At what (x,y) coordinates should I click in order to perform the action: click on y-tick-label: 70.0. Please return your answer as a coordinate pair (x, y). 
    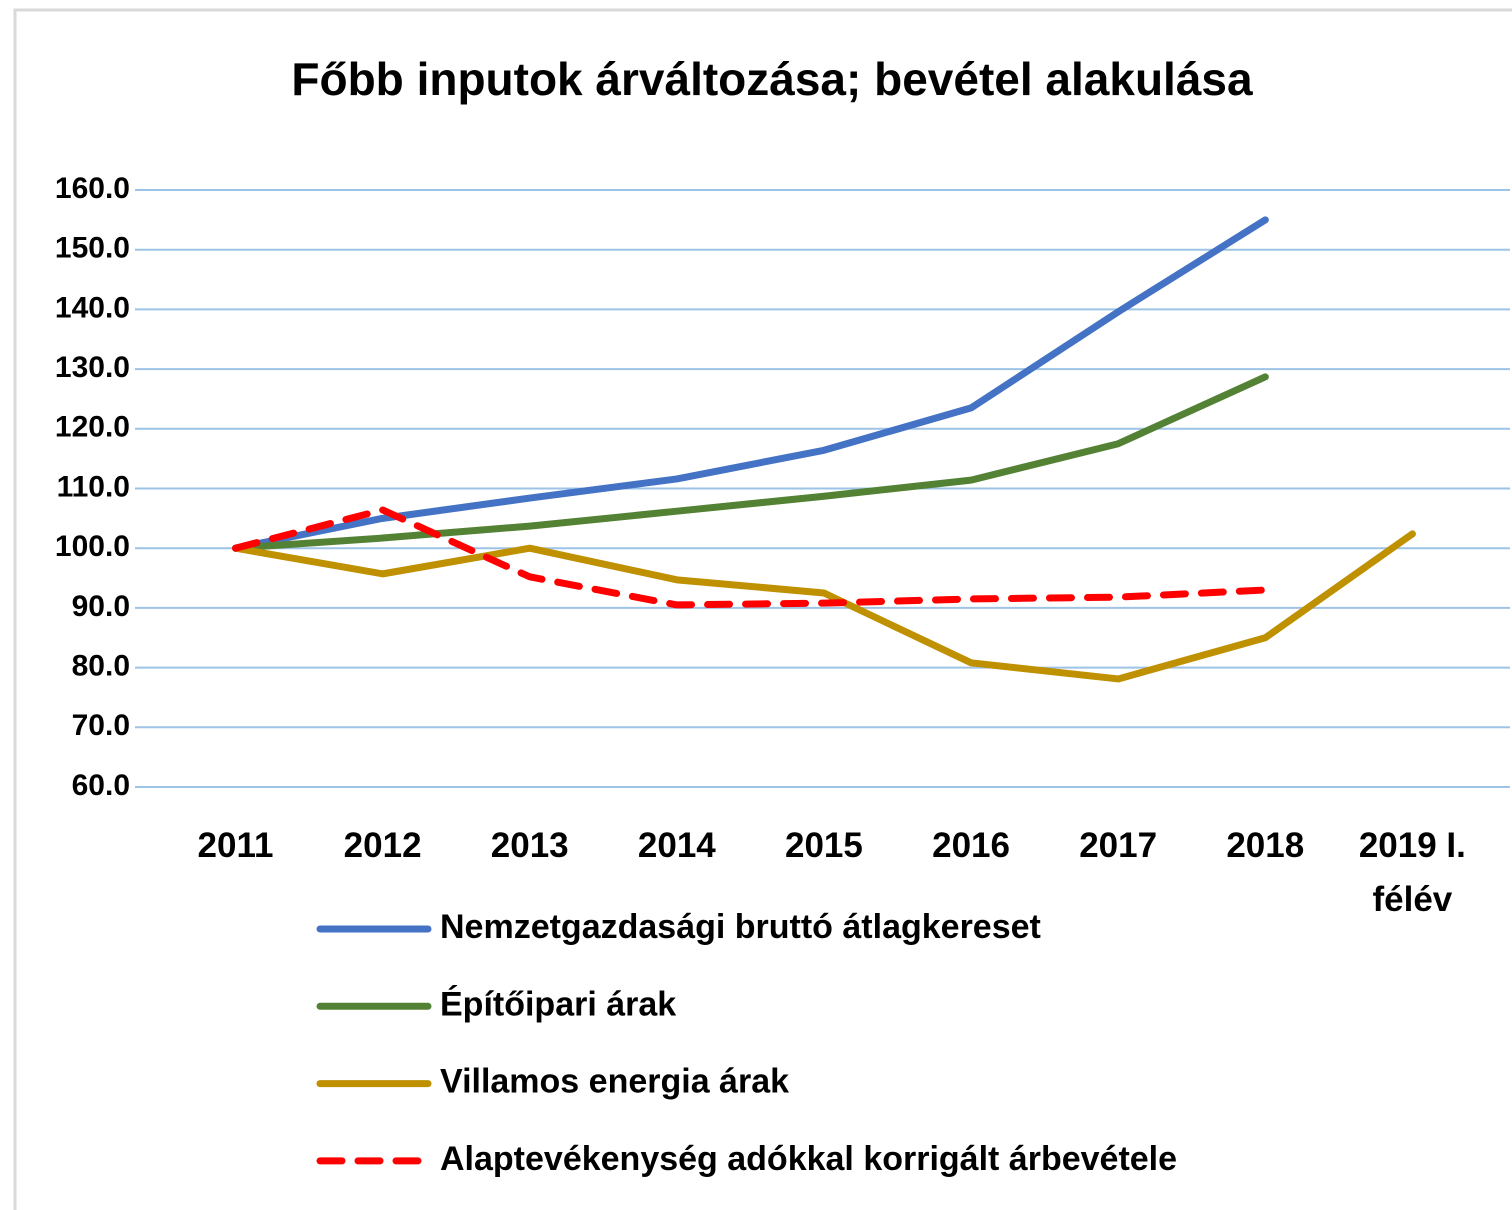
    Looking at the image, I should click on (101, 725).